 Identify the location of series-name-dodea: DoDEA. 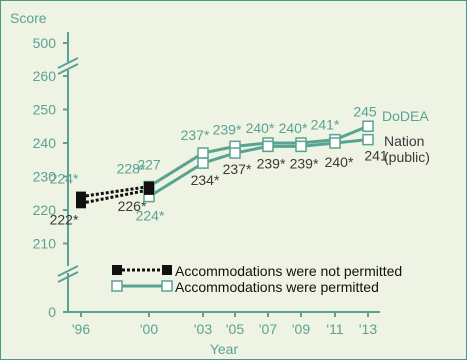
(405, 116).